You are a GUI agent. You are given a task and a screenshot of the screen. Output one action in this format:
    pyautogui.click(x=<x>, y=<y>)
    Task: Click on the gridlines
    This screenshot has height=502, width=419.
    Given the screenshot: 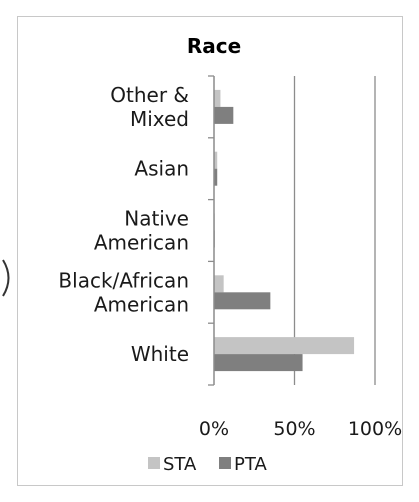 What is the action you would take?
    pyautogui.click(x=334, y=230)
    